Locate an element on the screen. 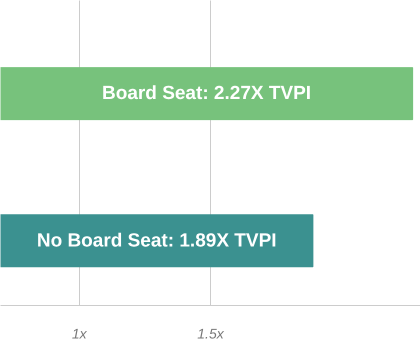 The image size is (420, 351). data-label: No Board Seat: 1.89X TVPI is located at coordinates (156, 241).